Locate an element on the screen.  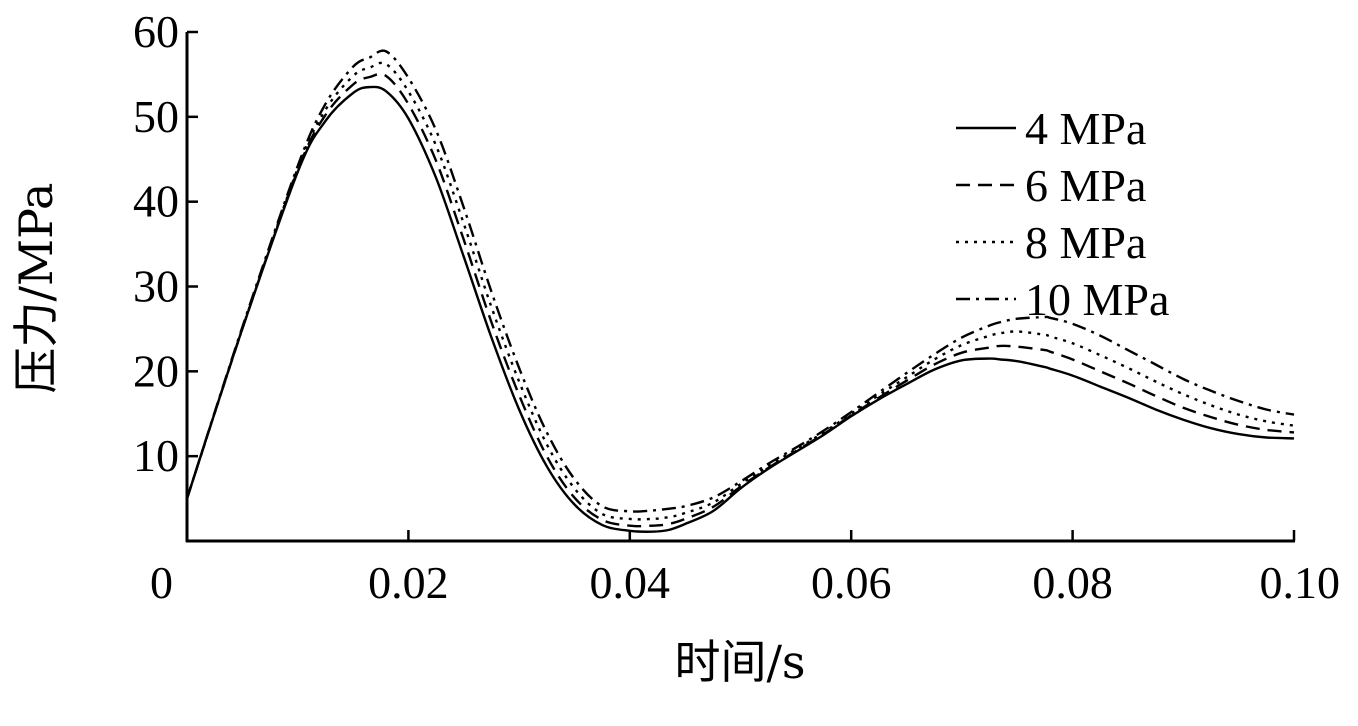
x-tick-label: 0.08 is located at coordinates (1072, 582).